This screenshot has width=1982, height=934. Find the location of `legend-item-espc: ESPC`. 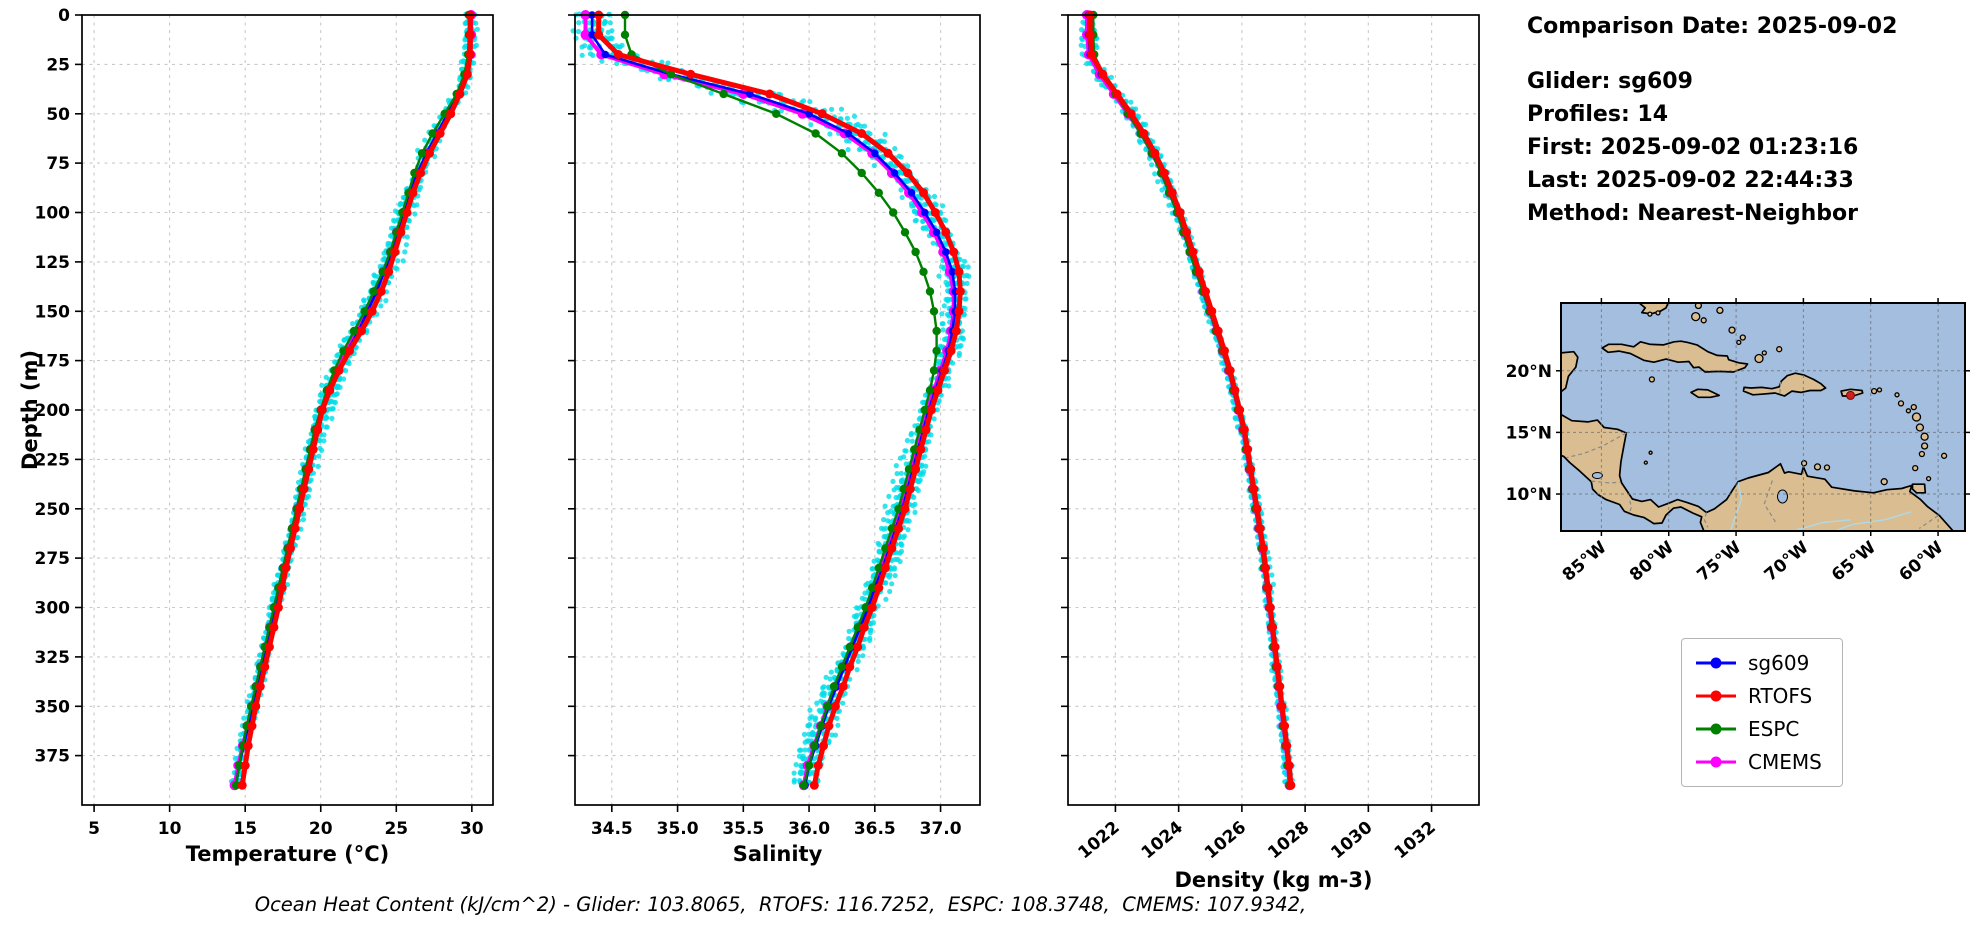

legend-item-espc: ESPC is located at coordinates (1758, 729).